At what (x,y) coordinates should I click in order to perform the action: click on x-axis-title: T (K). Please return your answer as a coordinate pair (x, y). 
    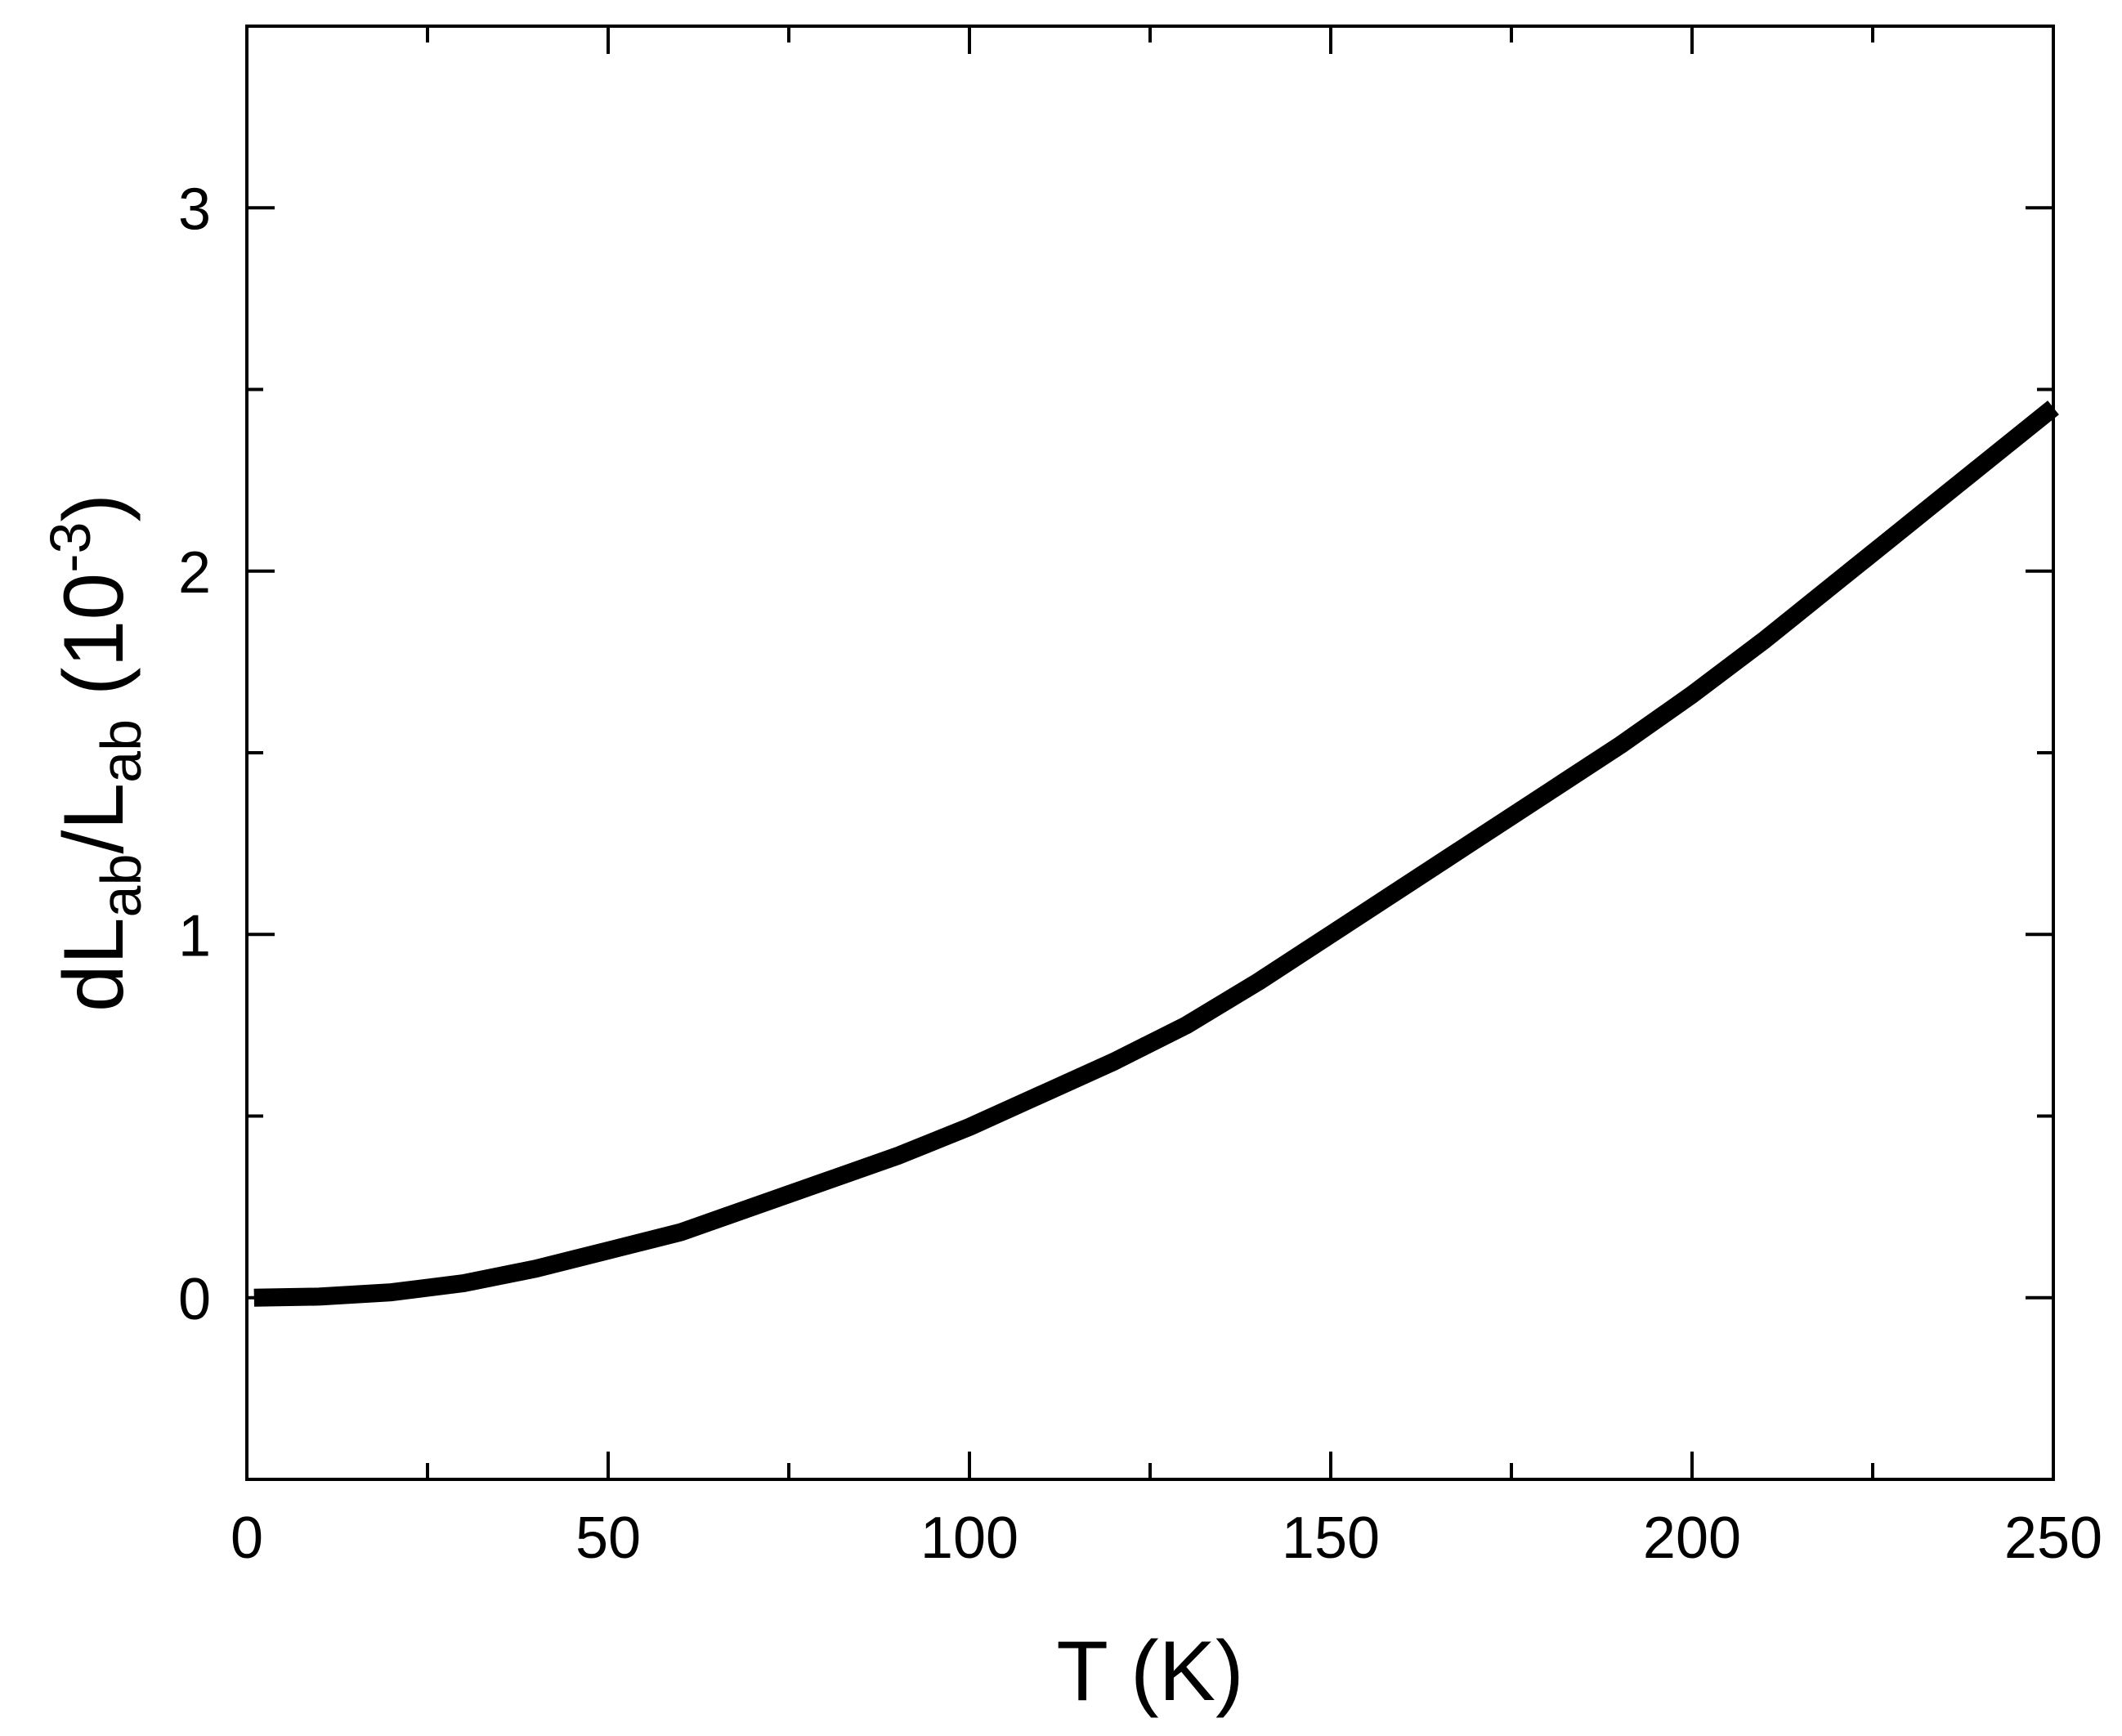
    Looking at the image, I should click on (1149, 1671).